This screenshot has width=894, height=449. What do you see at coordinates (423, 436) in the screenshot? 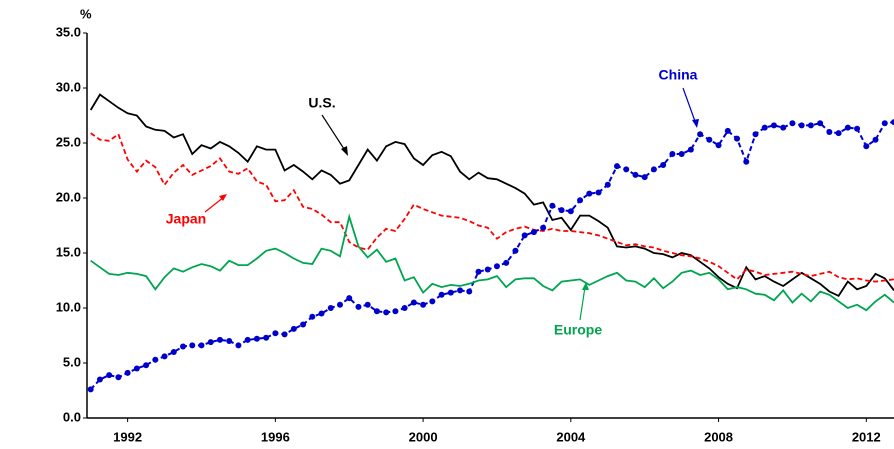
I see `x-tick-label: 2000` at bounding box center [423, 436].